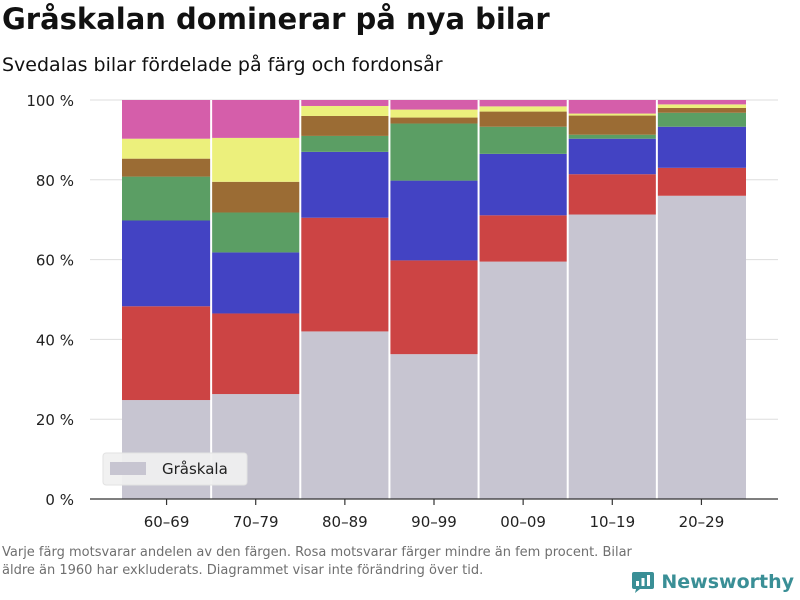 The width and height of the screenshot is (800, 600). What do you see at coordinates (55, 420) in the screenshot?
I see `y-tick-label: 20 %` at bounding box center [55, 420].